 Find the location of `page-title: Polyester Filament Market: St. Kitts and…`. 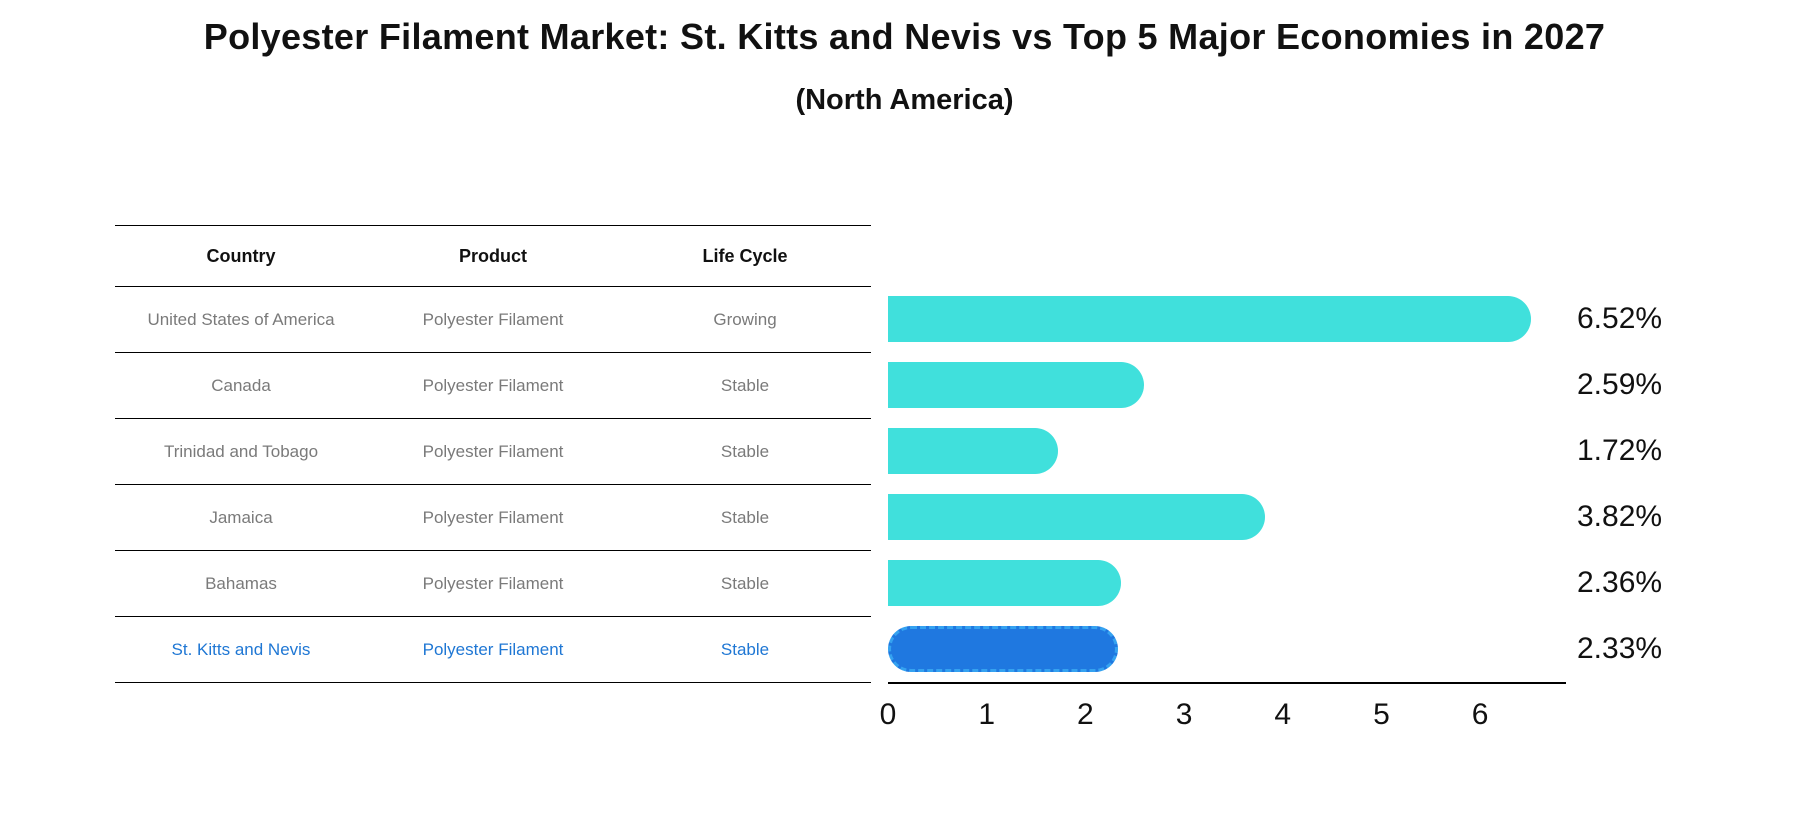

page-title: Polyester Filament Market: St. Kitts and… is located at coordinates (904, 36).